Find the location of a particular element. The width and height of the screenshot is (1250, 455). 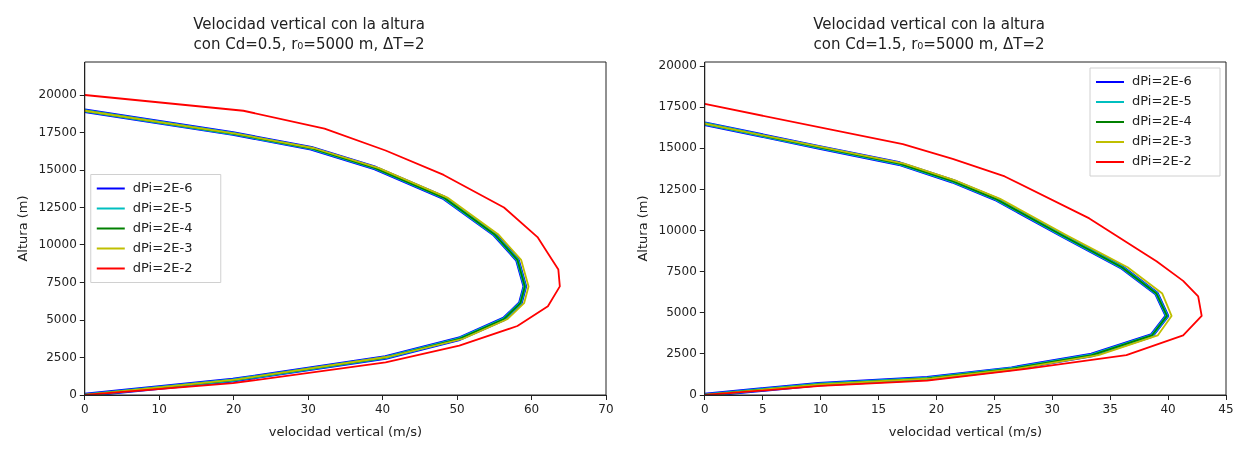

x-tick-label: 5 is located at coordinates (762, 409).